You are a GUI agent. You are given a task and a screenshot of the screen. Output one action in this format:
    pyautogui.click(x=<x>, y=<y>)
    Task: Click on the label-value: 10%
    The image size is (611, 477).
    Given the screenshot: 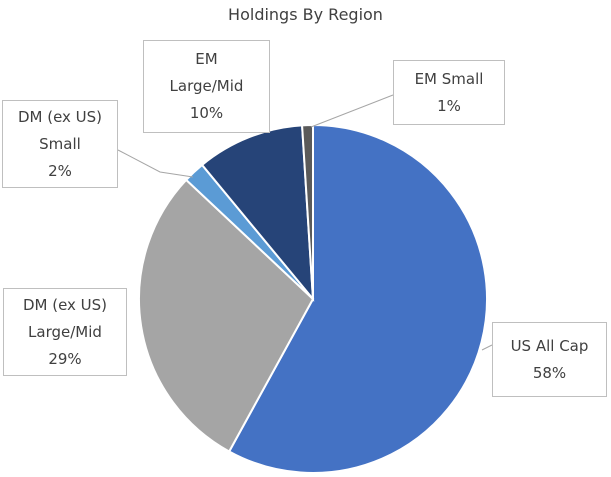 What is the action you would take?
    pyautogui.click(x=206, y=113)
    